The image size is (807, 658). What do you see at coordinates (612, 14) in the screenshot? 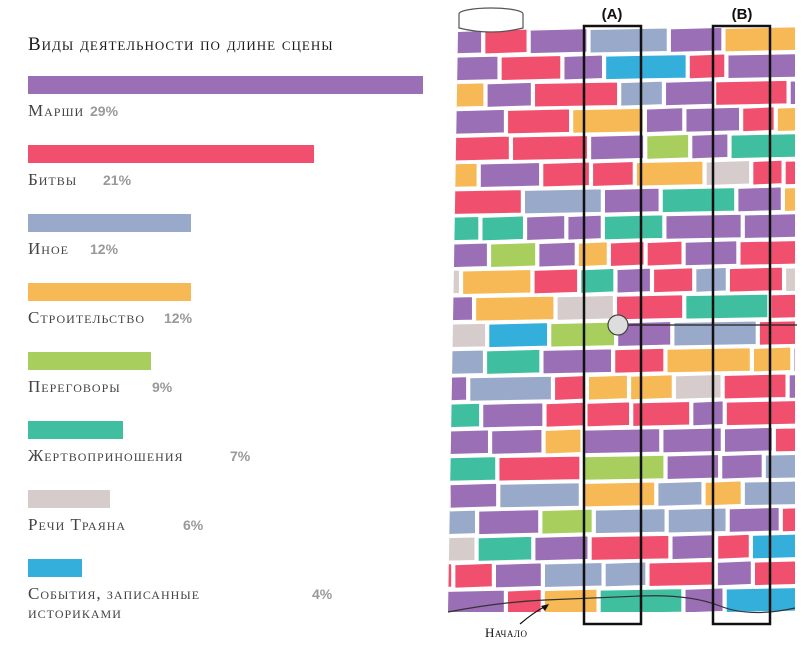
I see `section-a-label: (A)` at bounding box center [612, 14].